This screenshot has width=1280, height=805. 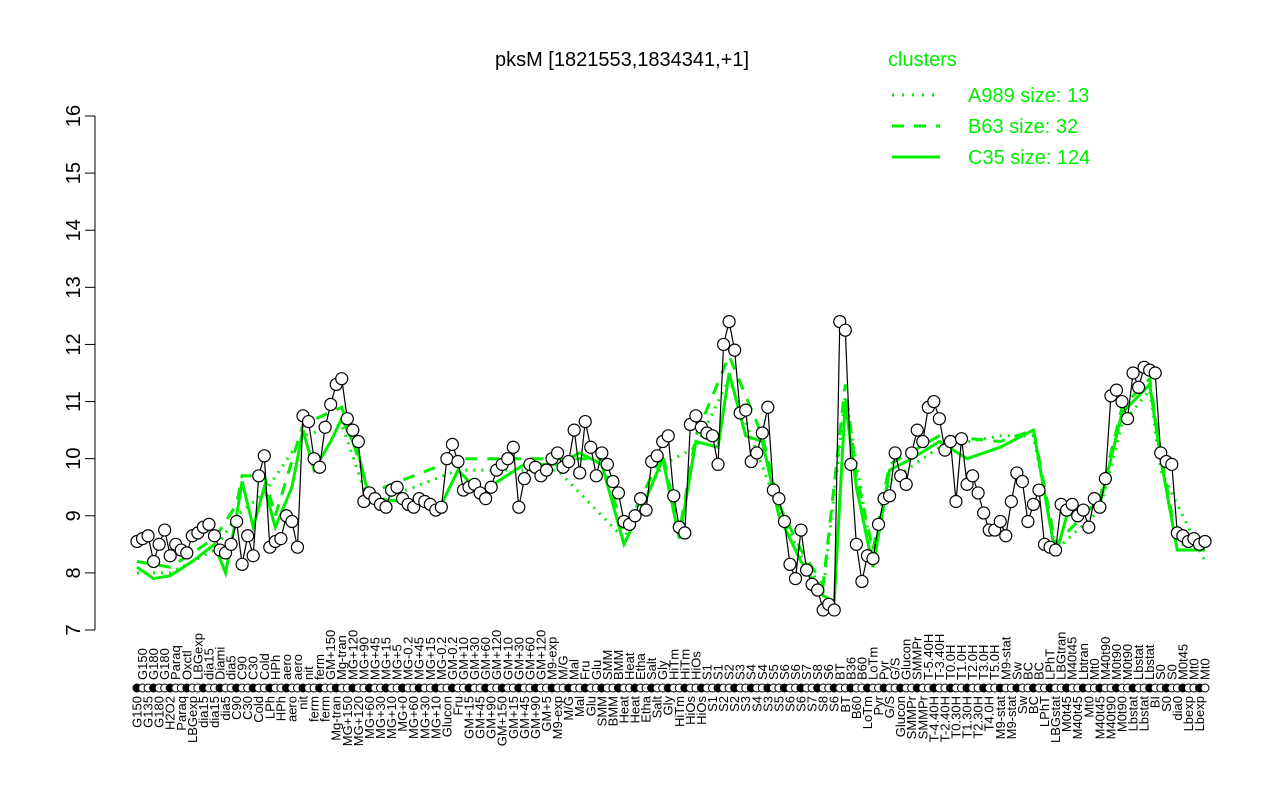 What do you see at coordinates (463, 658) in the screenshot?
I see `x-tick-label: GM+10` at bounding box center [463, 658].